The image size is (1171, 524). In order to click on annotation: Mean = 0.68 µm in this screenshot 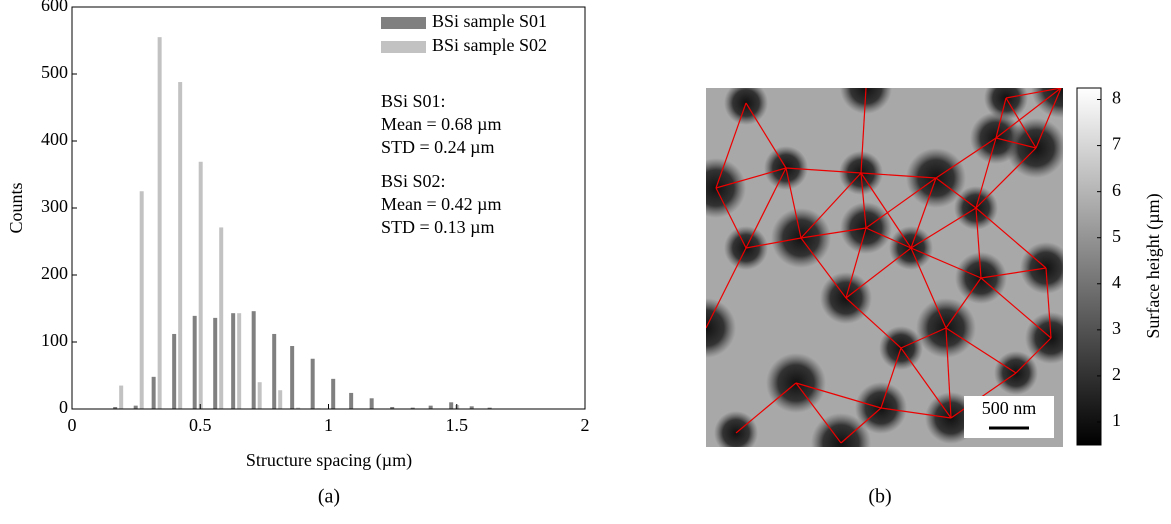, I will do `click(441, 124)`.